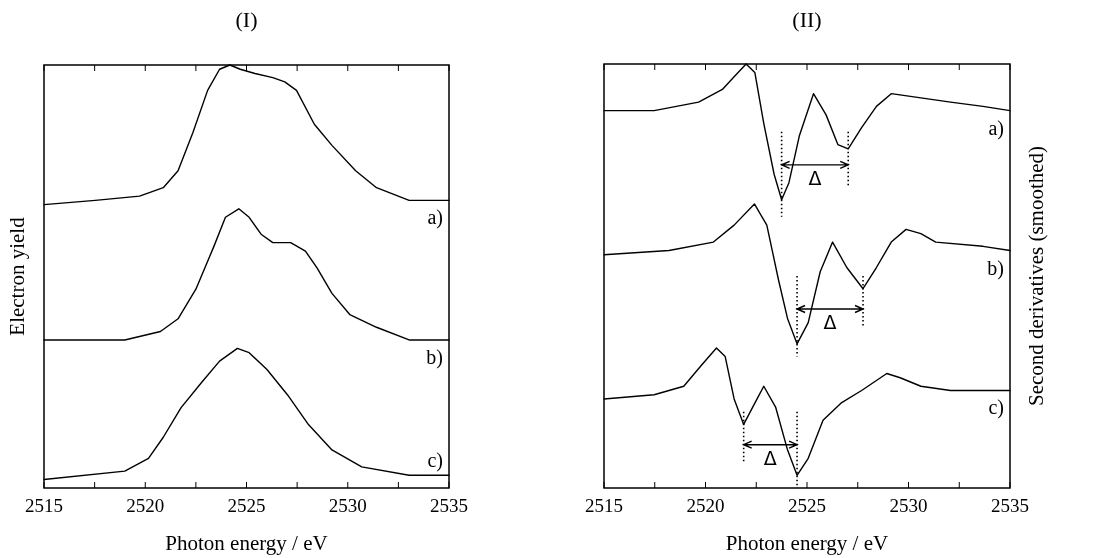  Describe the element at coordinates (1036, 276) in the screenshot. I see `y2-axis-title: Second derivatives (smoothed)` at that location.